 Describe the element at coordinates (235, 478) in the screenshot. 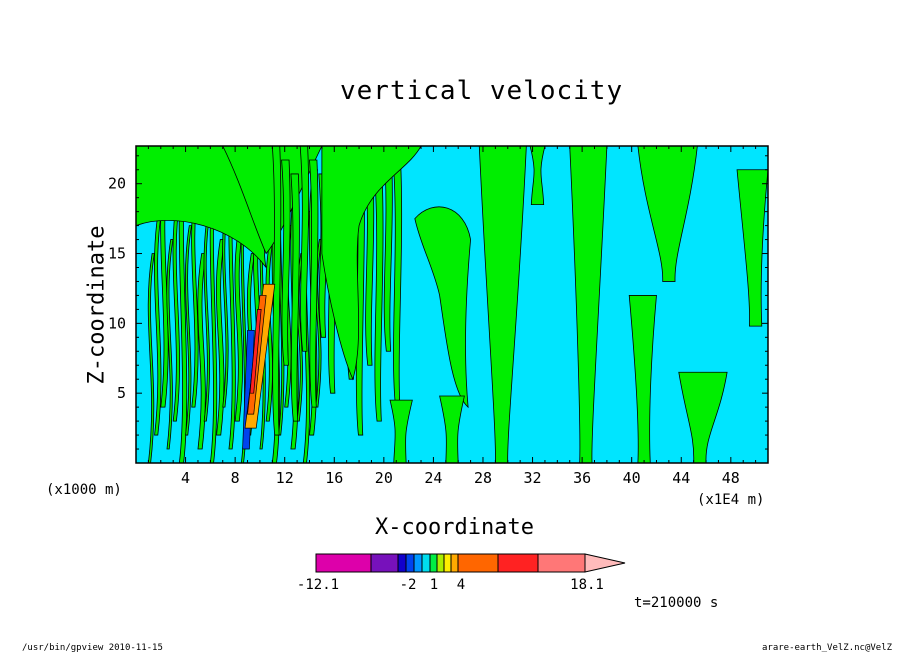

I see `x-tick-label: 8` at that location.